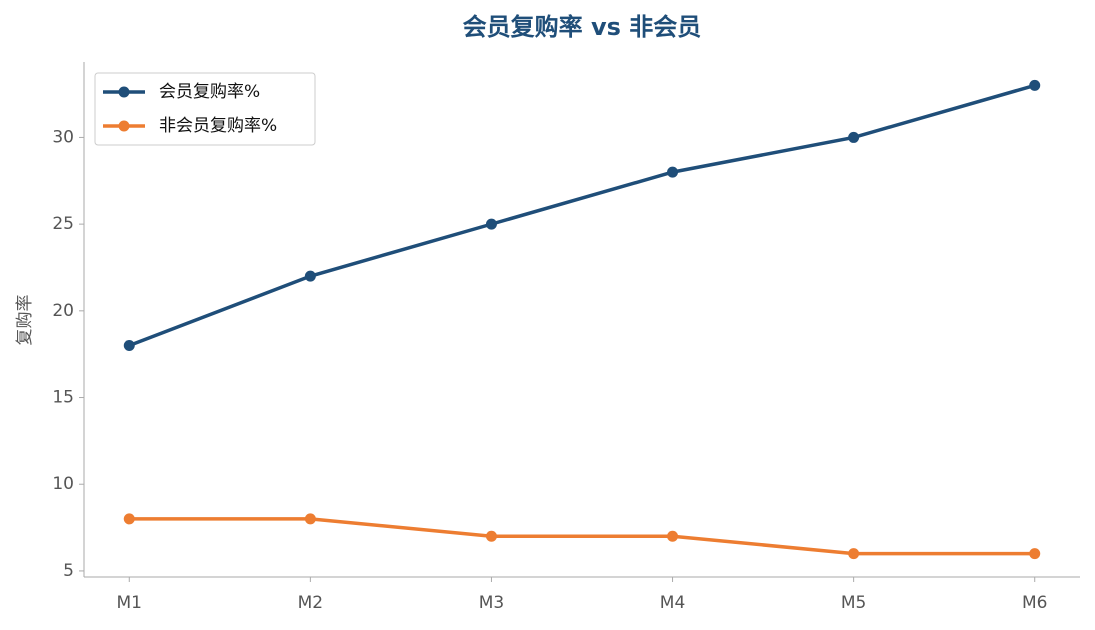 This screenshot has width=1095, height=630. What do you see at coordinates (582, 27) in the screenshot?
I see `chart-title: 会员复购率 vs 非会员` at bounding box center [582, 27].